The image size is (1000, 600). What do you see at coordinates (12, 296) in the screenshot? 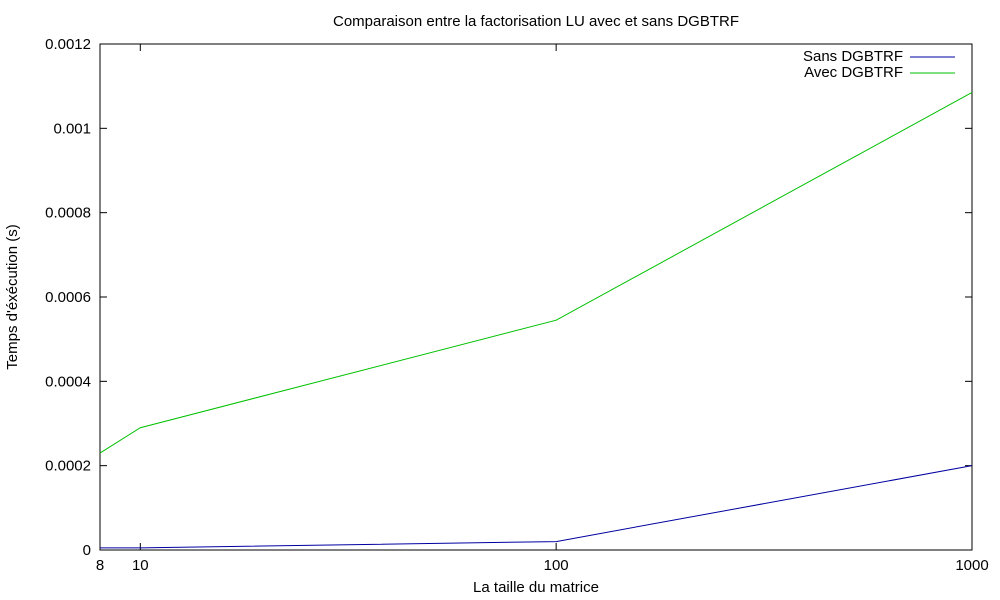
I see `y-axis-label: Temps d'éxécution (s)` at bounding box center [12, 296].